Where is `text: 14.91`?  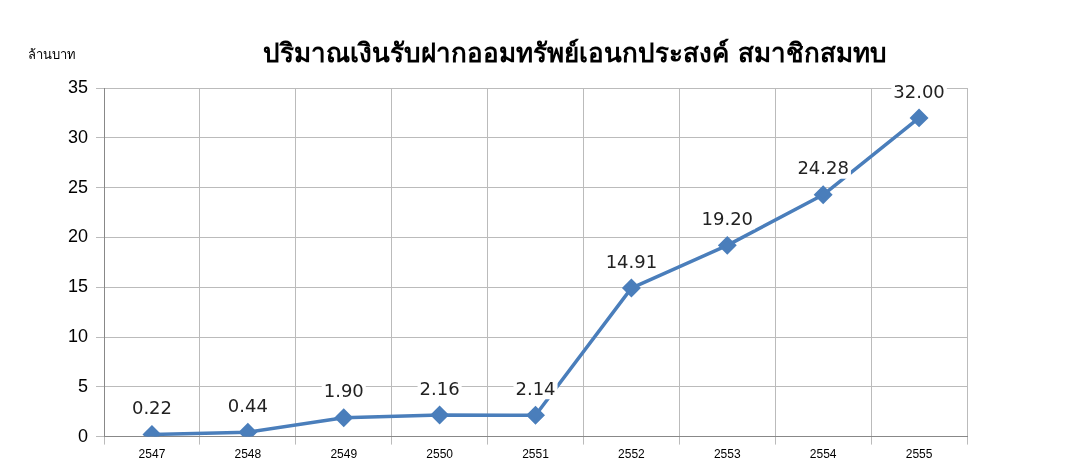 text: 14.91 is located at coordinates (631, 261).